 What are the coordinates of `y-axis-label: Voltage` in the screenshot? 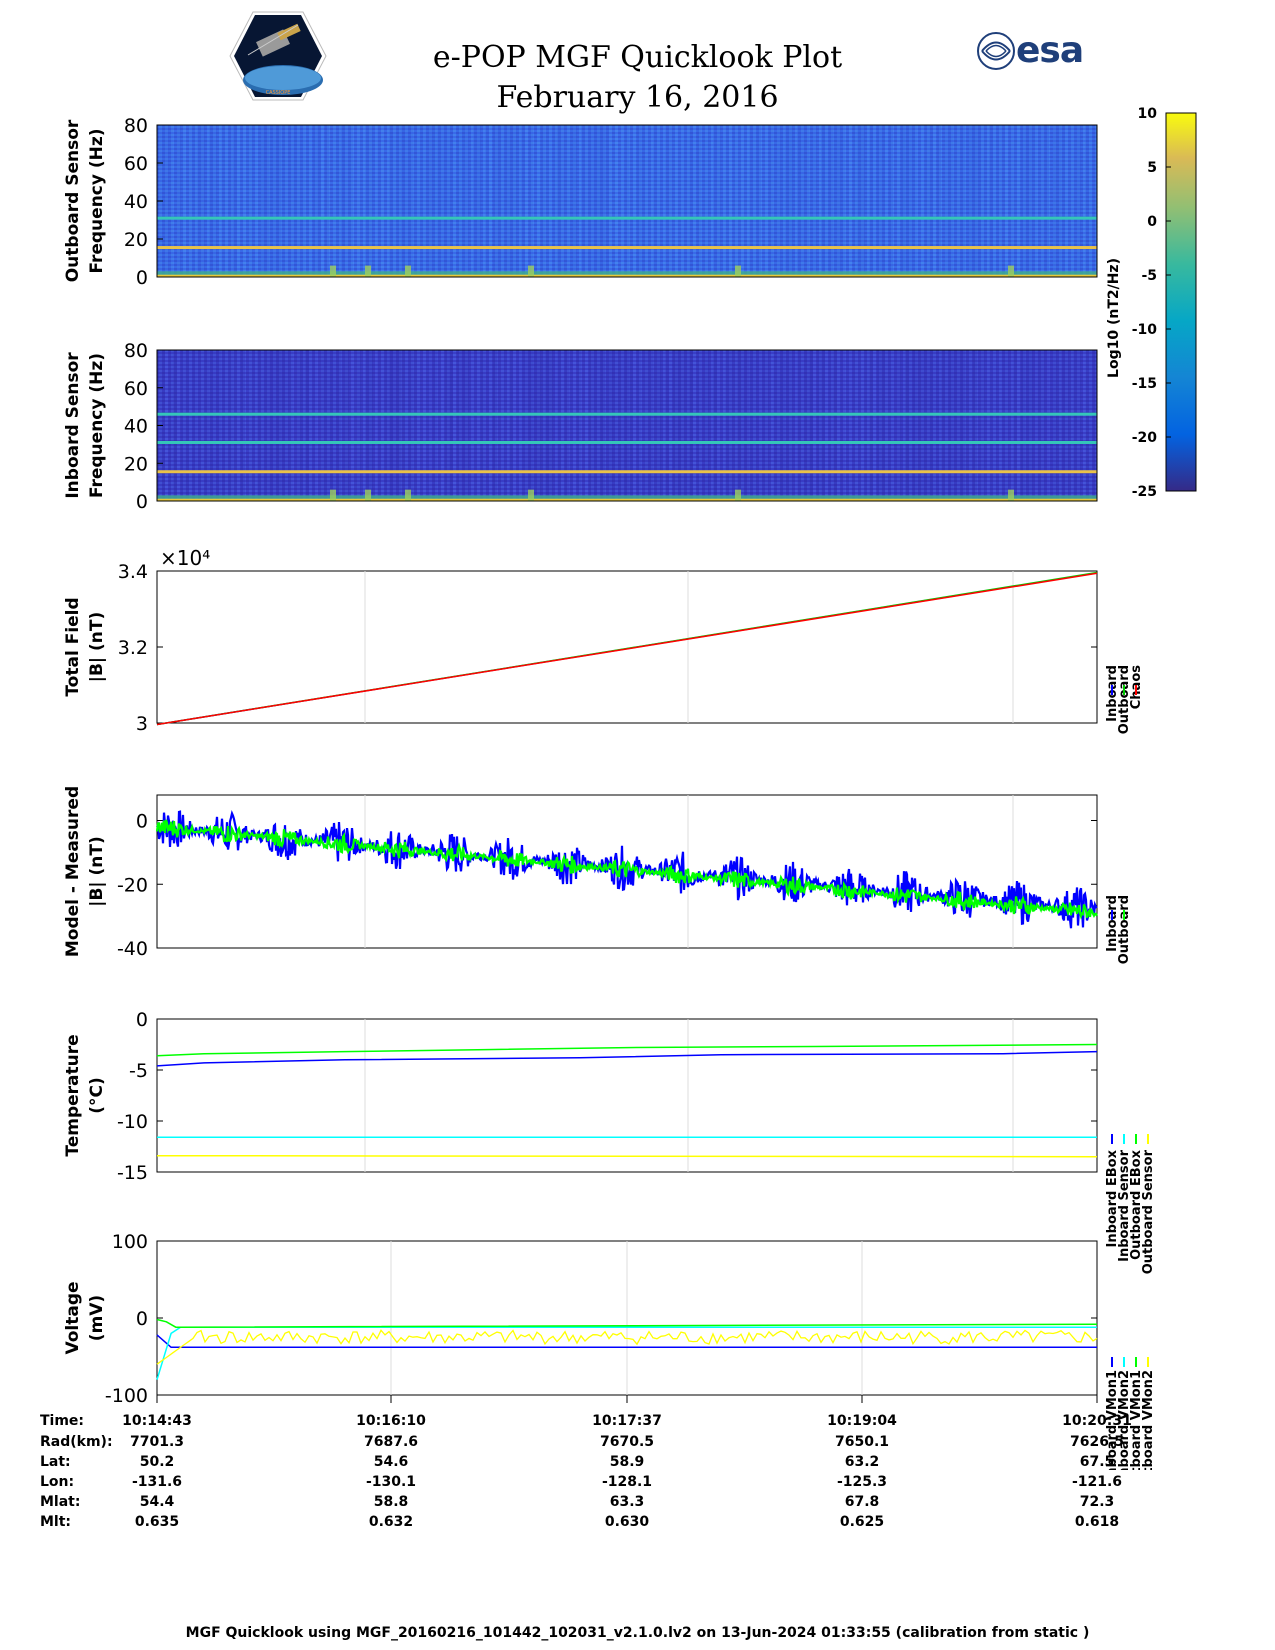 It's located at (73, 1317).